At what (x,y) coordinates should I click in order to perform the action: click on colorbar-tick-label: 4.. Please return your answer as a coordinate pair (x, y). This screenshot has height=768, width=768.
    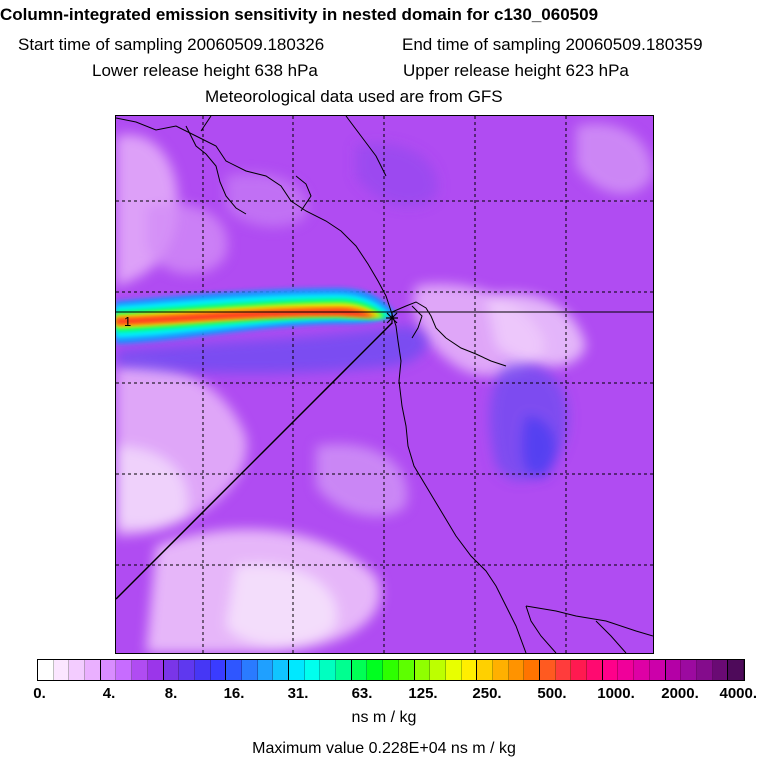
    Looking at the image, I should click on (109, 693).